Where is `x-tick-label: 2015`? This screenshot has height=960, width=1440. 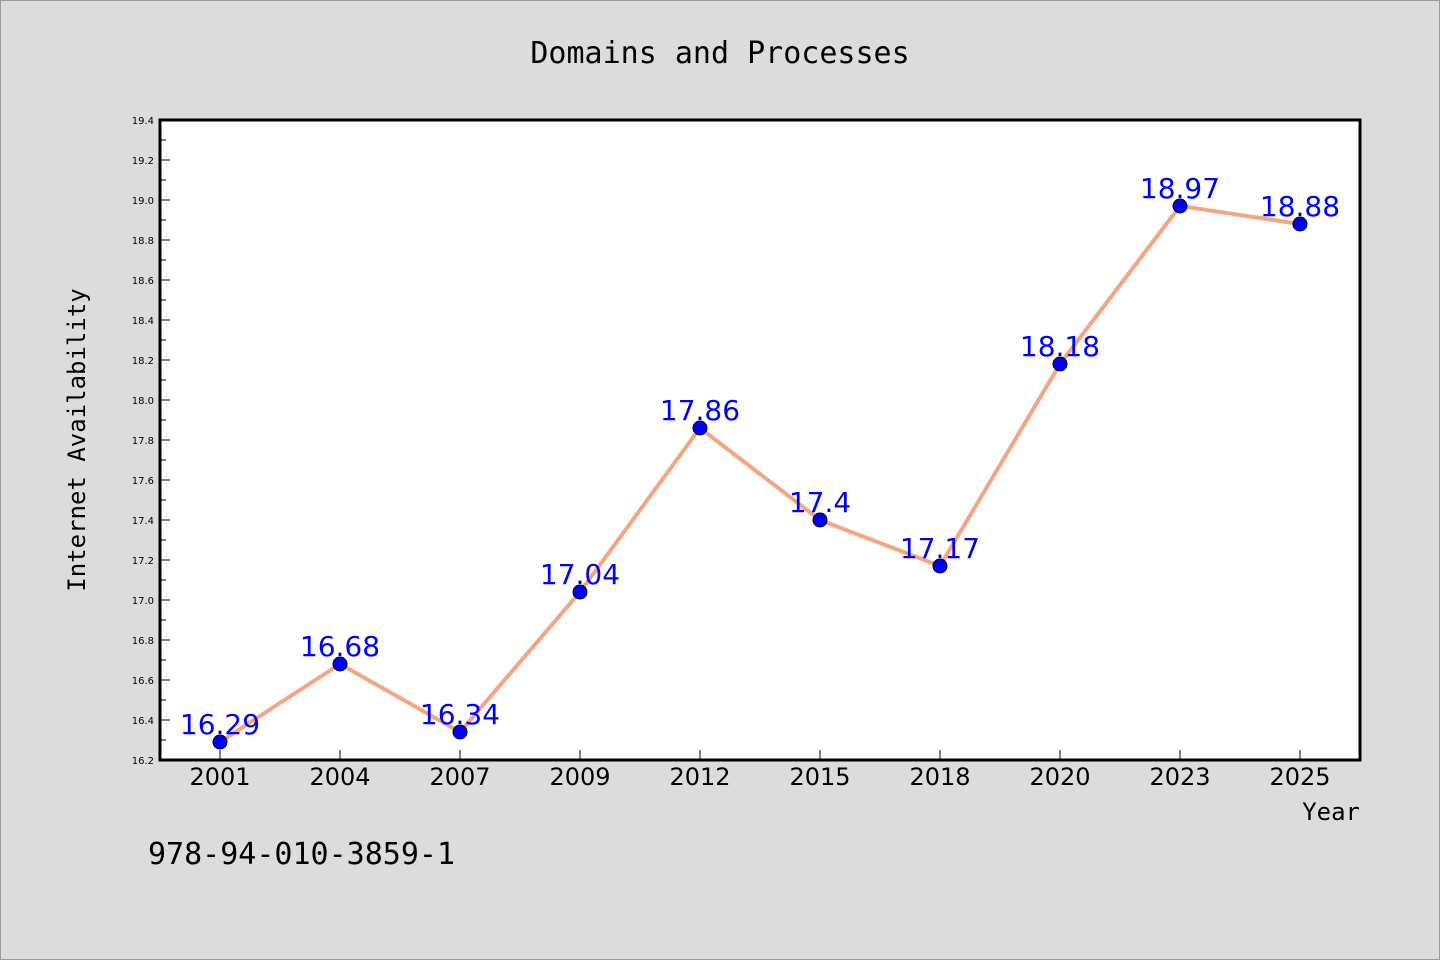 x-tick-label: 2015 is located at coordinates (819, 777).